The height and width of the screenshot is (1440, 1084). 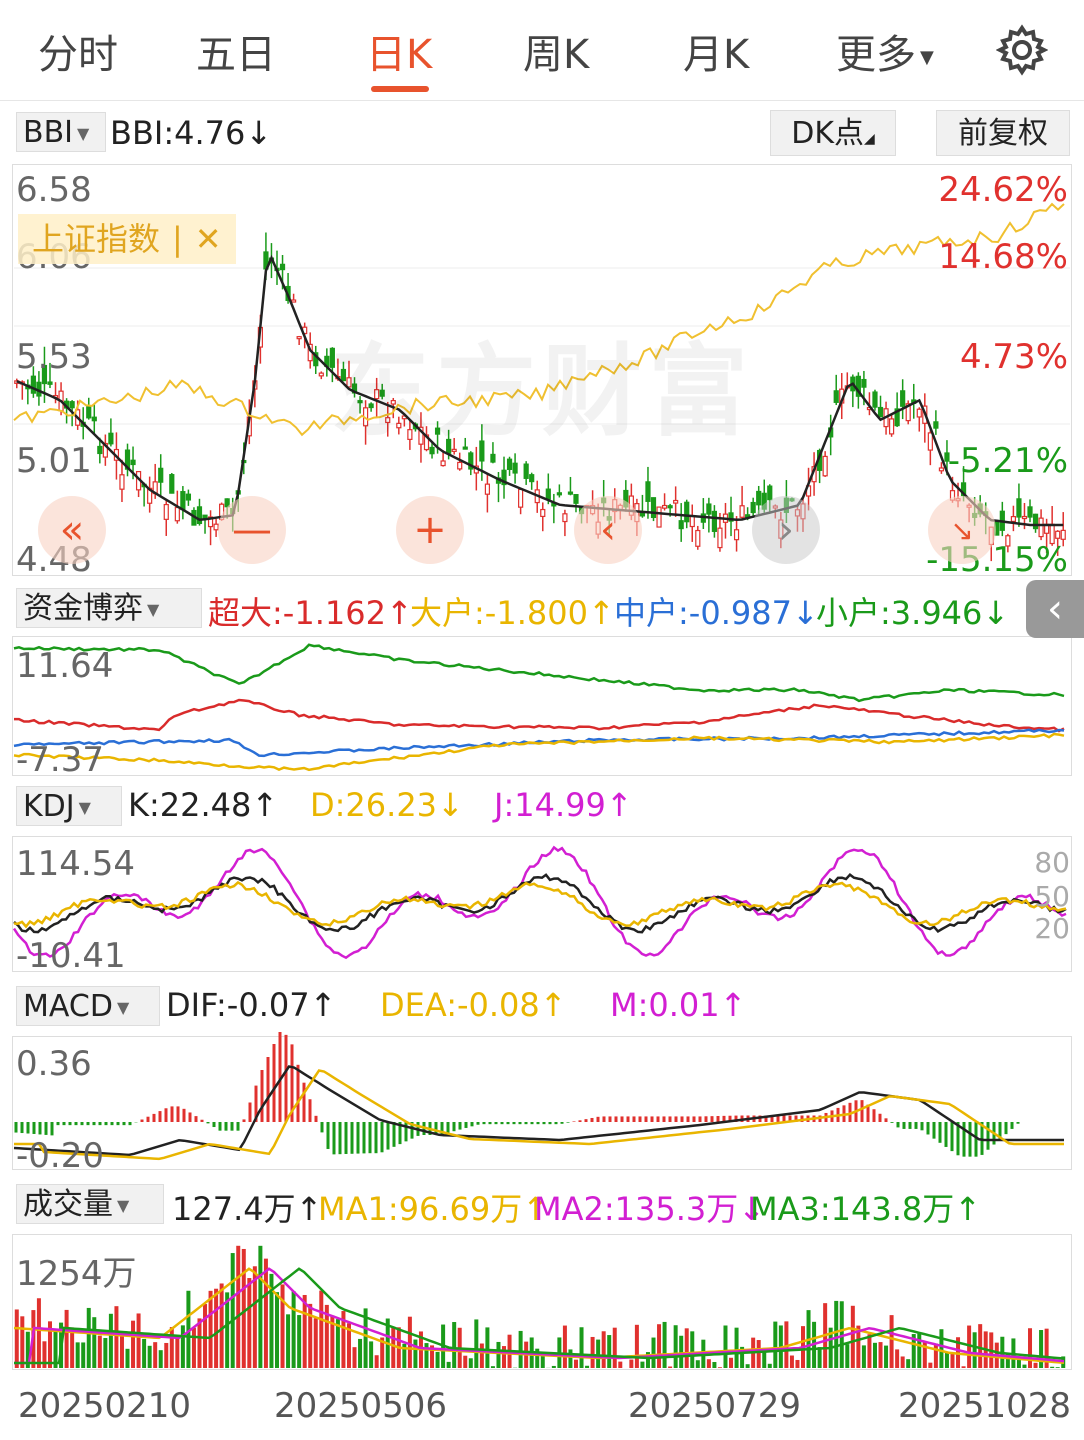 What do you see at coordinates (88, 1006) in the screenshot?
I see `macd-select: MACD ▼` at bounding box center [88, 1006].